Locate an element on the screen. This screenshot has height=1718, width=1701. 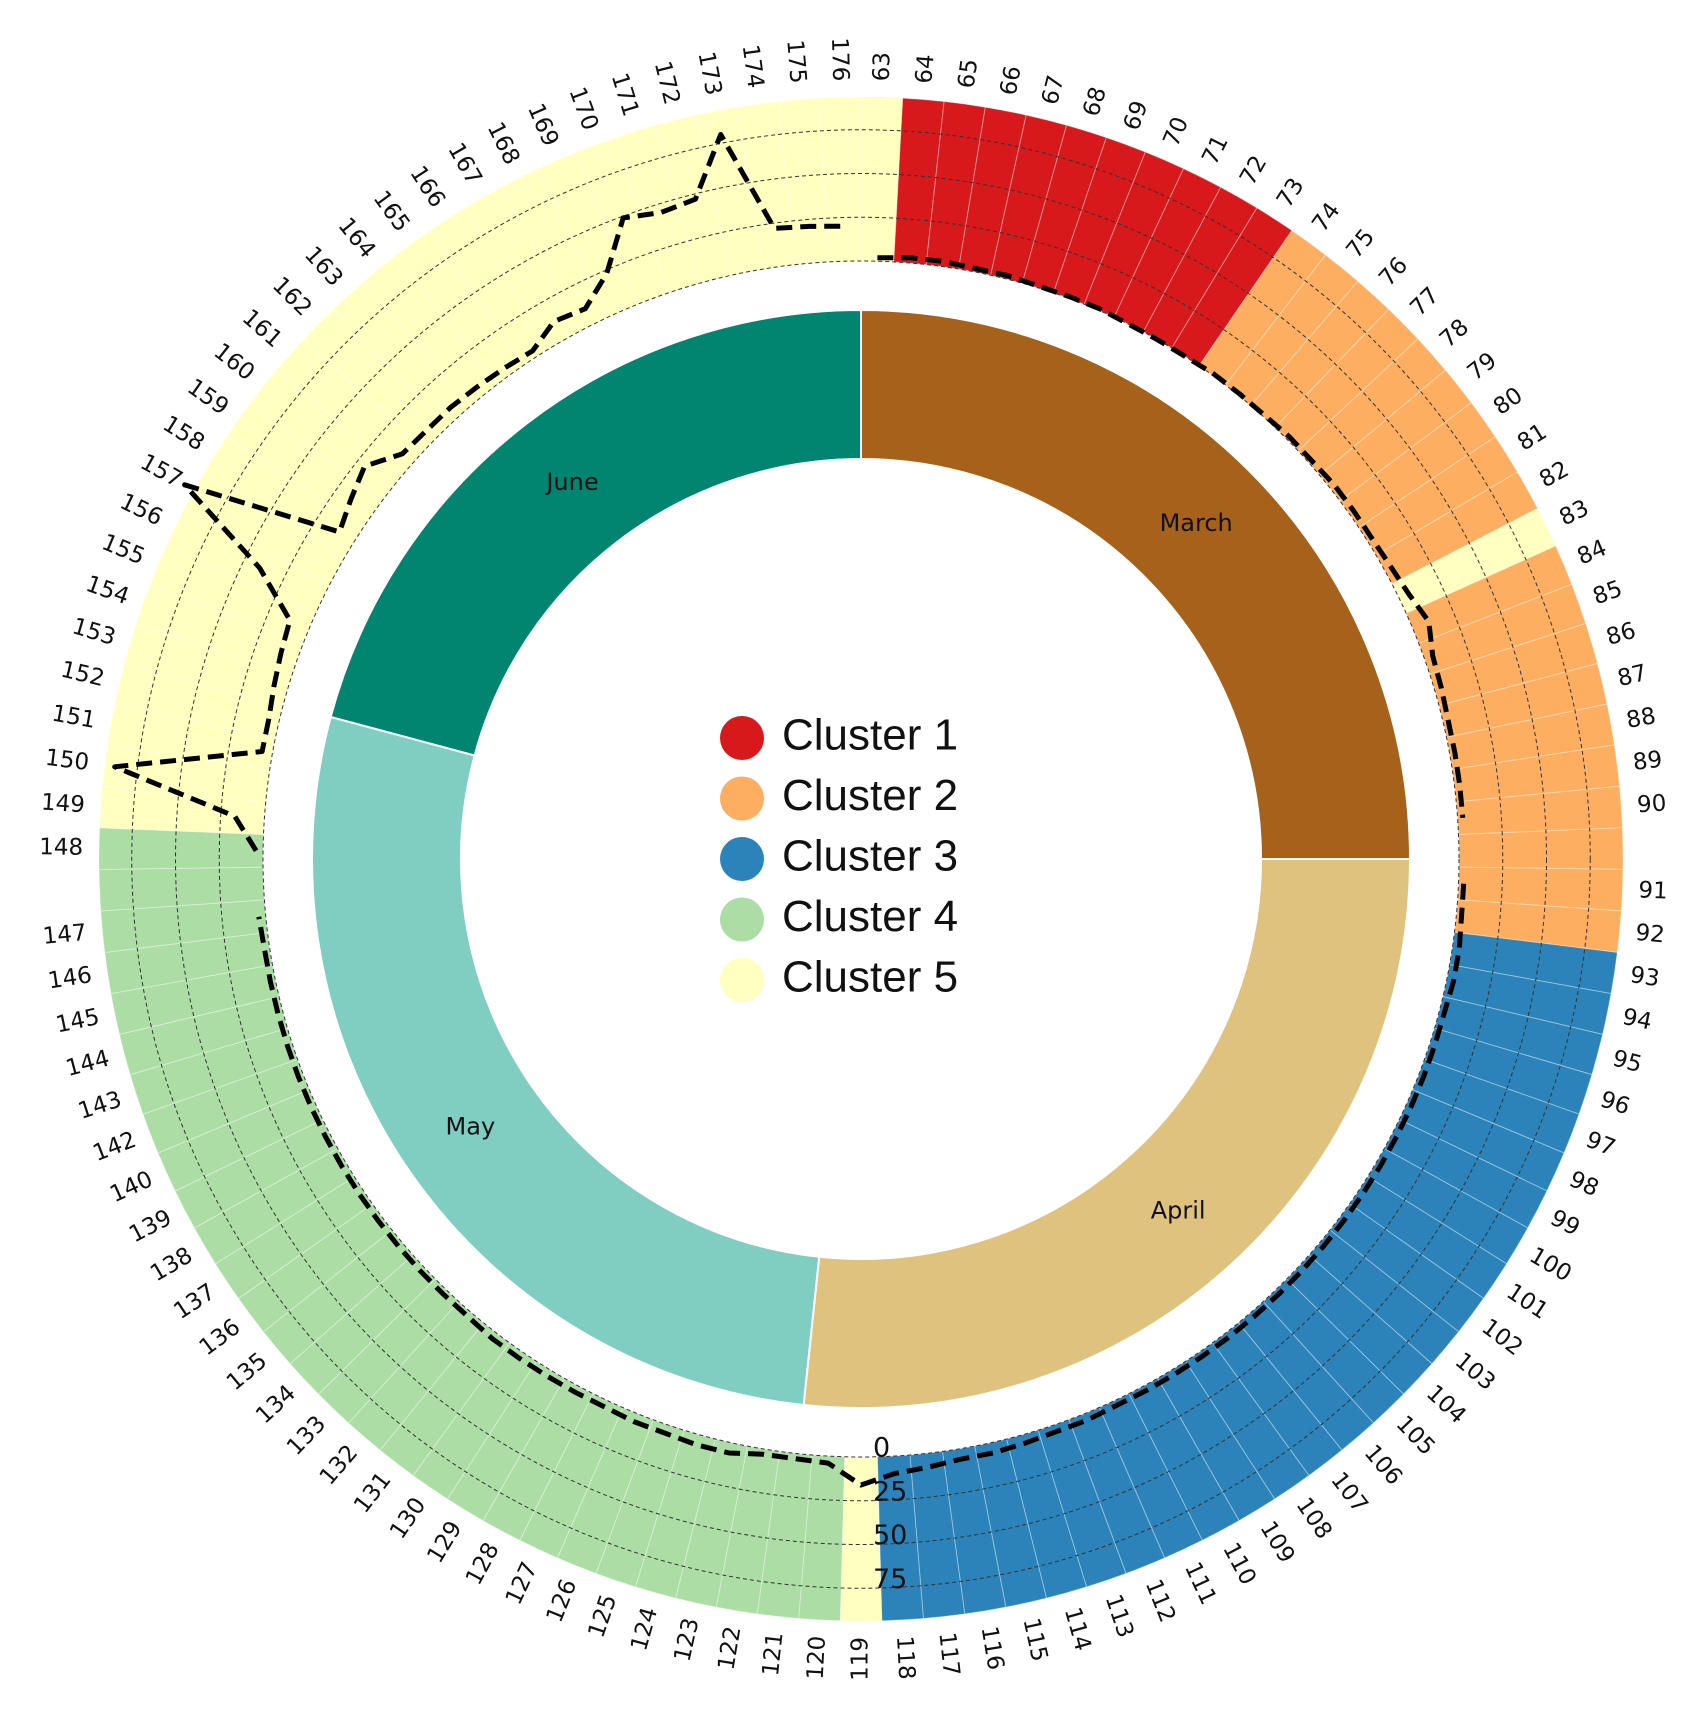
month-label: March is located at coordinates (1196, 523).